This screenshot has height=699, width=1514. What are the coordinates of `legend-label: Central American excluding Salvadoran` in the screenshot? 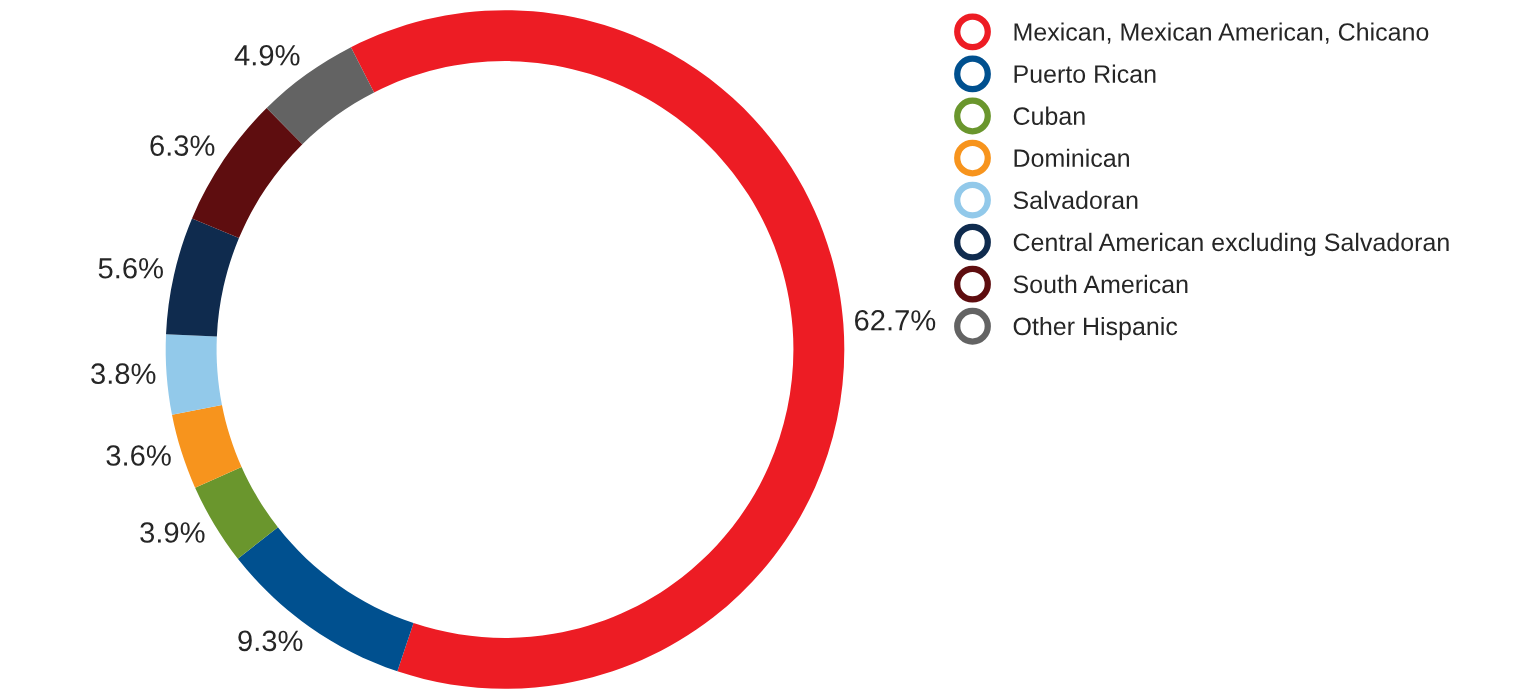 It's located at (1231, 244).